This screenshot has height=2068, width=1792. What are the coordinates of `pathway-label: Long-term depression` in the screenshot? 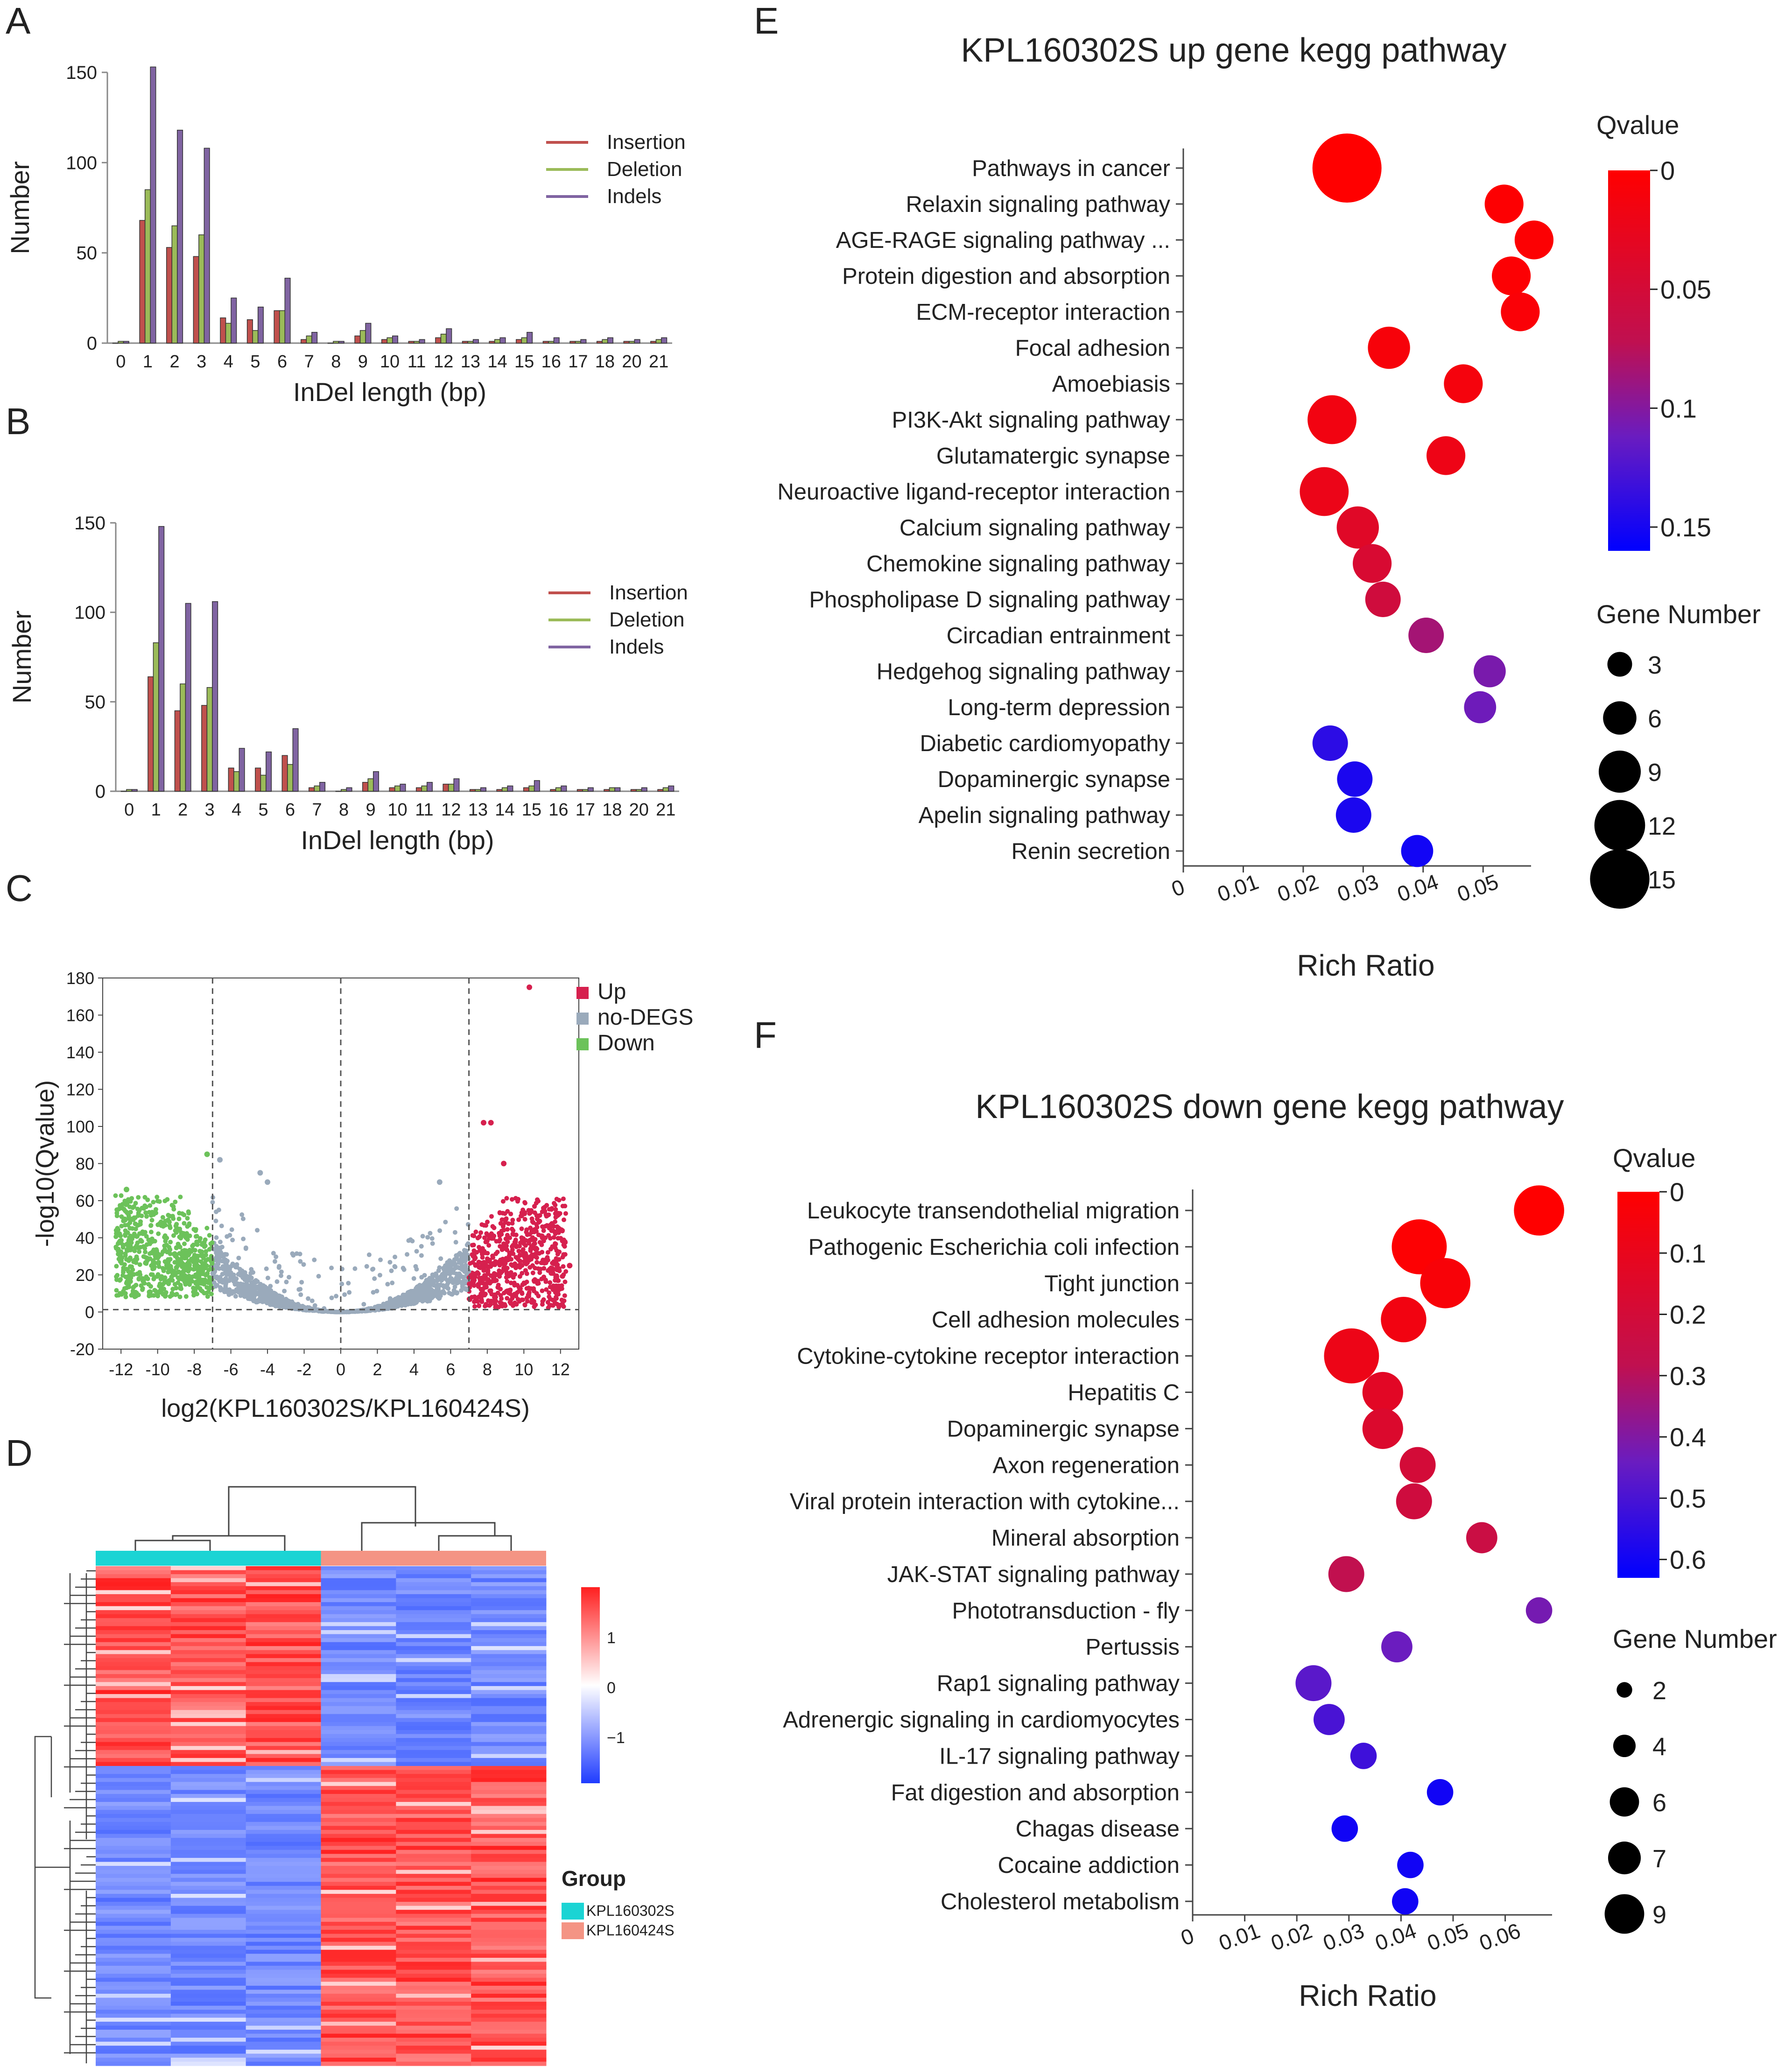 It's located at (1059, 708).